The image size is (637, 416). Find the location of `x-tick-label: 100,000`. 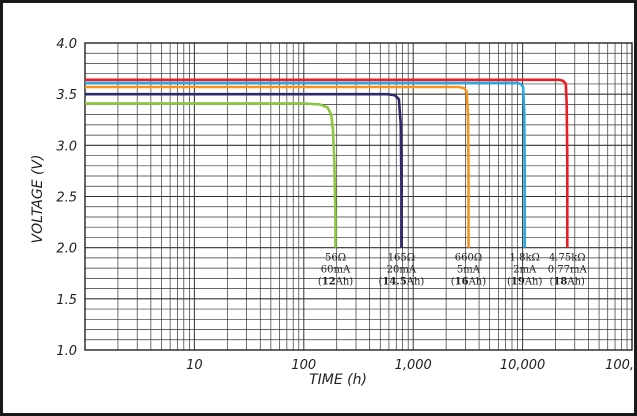

x-tick-label: 100,000 is located at coordinates (621, 365).